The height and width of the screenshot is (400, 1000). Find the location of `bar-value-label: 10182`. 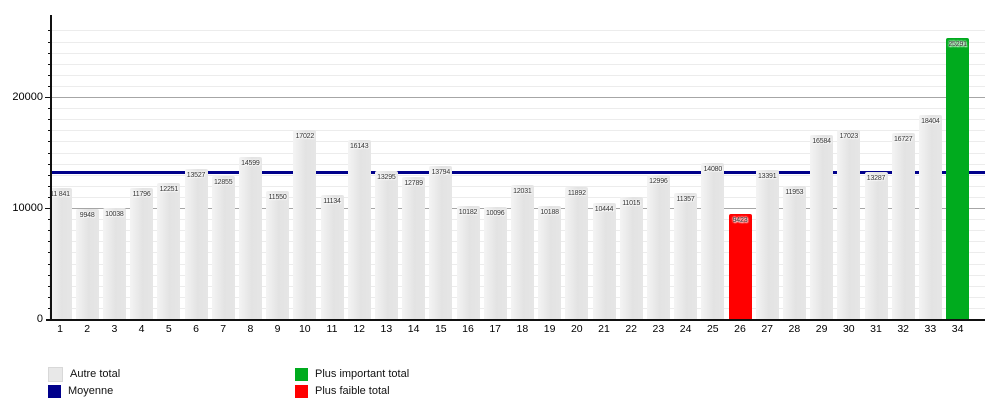

bar-value-label: 10182 is located at coordinates (468, 212).